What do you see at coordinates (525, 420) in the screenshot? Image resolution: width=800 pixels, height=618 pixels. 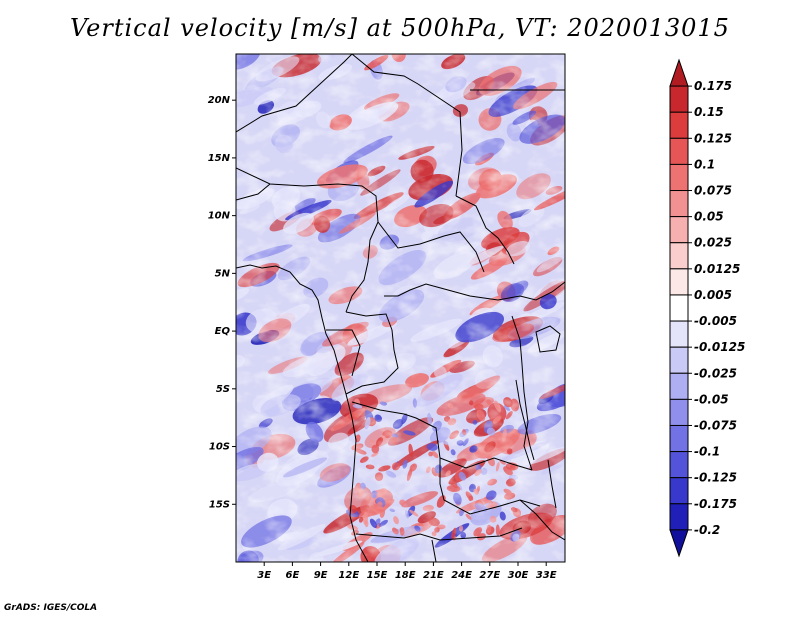 I see `border-lake-tanganyika` at bounding box center [525, 420].